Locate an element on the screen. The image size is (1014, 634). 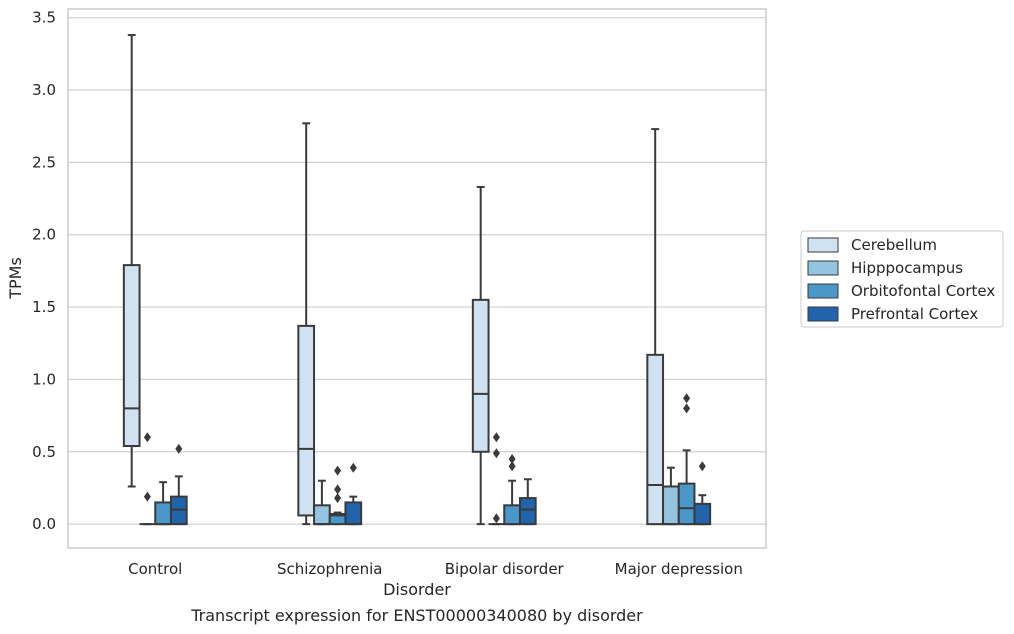
y-tick-label: 3.0 is located at coordinates (44, 90).